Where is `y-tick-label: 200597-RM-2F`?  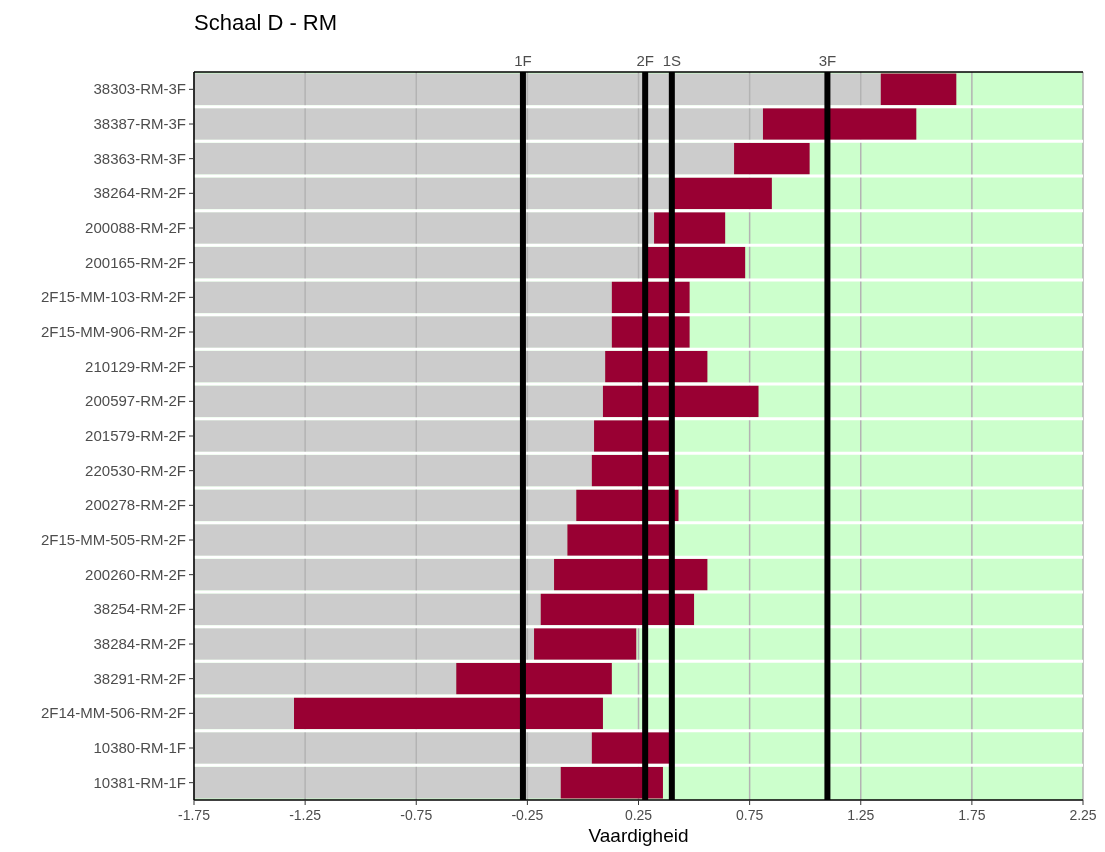
y-tick-label: 200597-RM-2F is located at coordinates (135, 401).